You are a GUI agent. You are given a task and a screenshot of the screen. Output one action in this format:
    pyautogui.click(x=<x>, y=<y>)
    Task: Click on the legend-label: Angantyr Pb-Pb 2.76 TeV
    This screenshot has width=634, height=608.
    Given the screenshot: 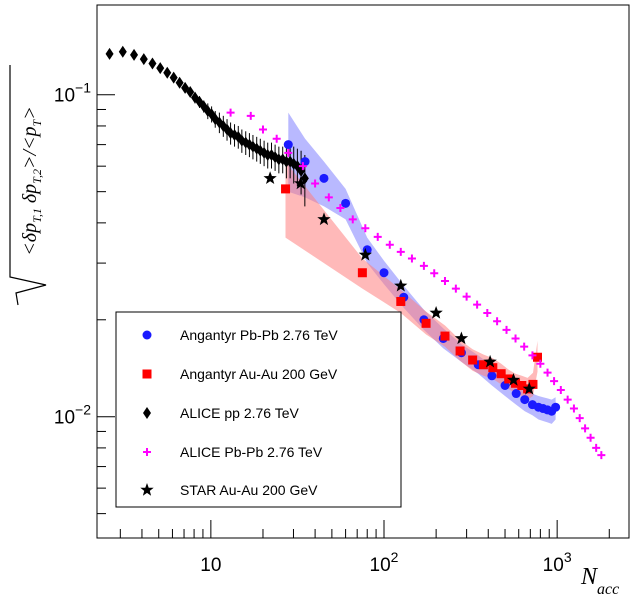 What is the action you would take?
    pyautogui.click(x=259, y=335)
    